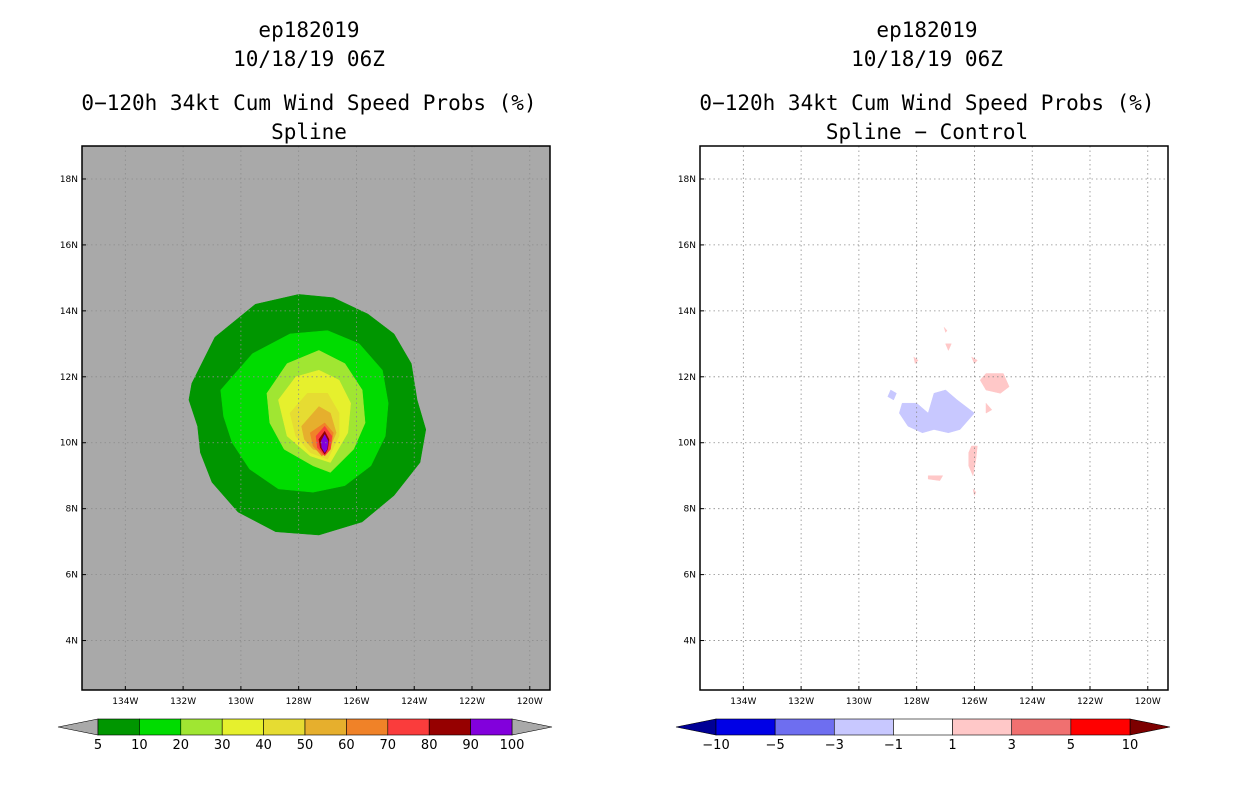  What do you see at coordinates (952, 745) in the screenshot?
I see `colorbar-label: 1` at bounding box center [952, 745].